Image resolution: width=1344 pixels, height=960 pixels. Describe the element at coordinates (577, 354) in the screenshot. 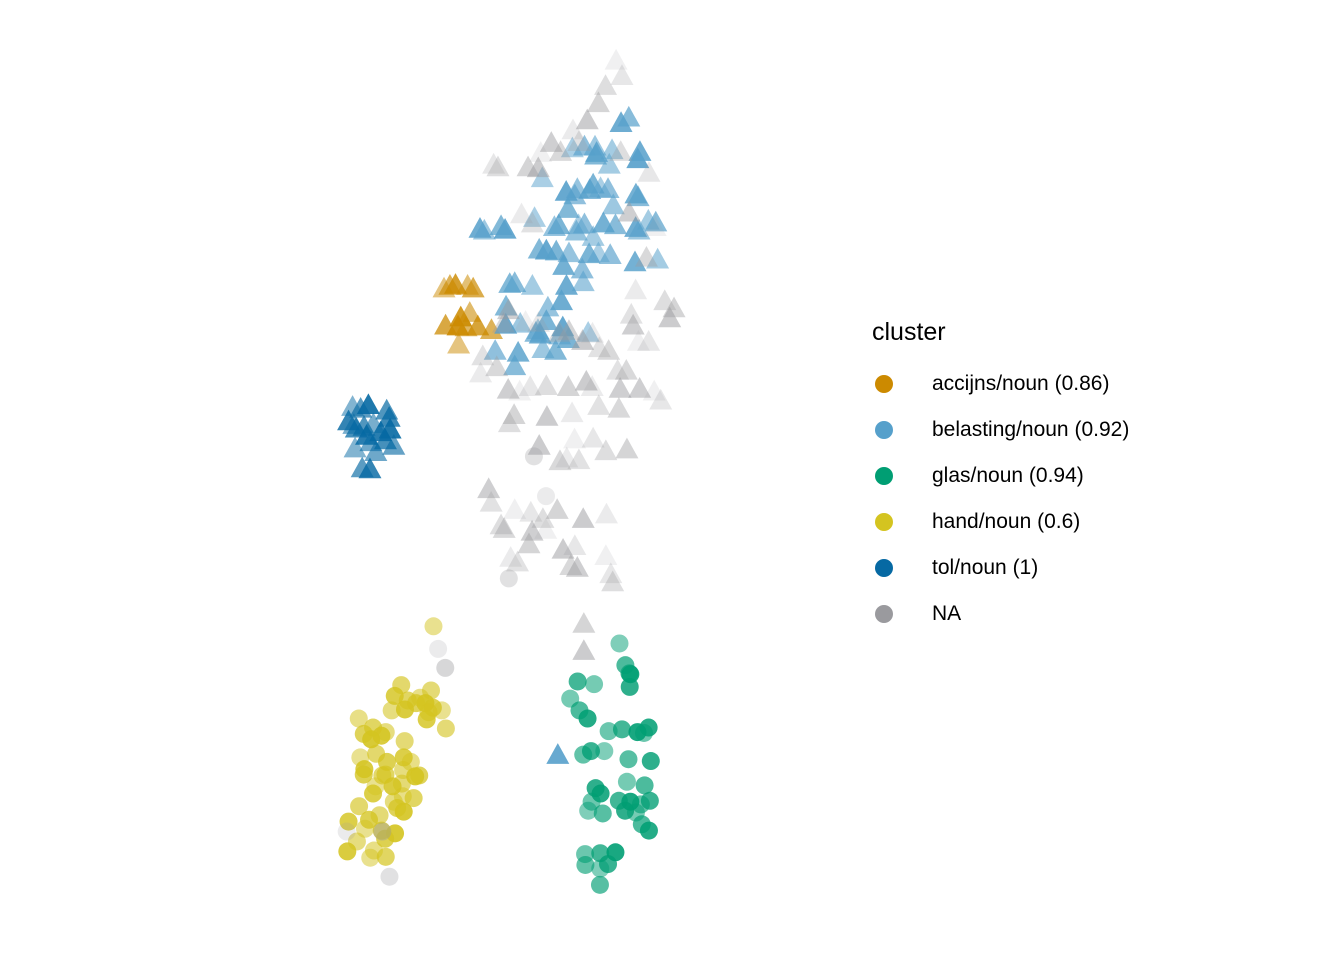

I see `series-na` at that location.